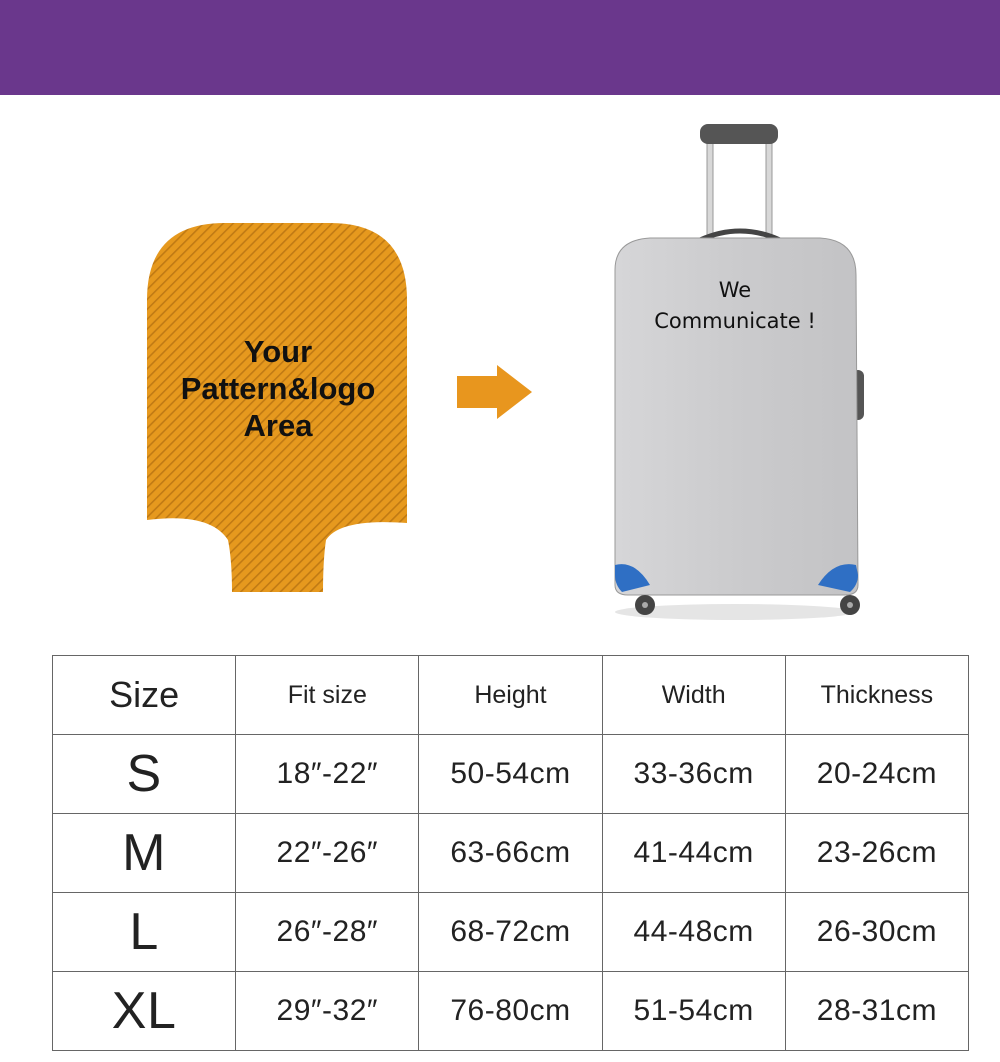 This screenshot has height=1062, width=1000. What do you see at coordinates (144, 774) in the screenshot?
I see `cell-size: S` at bounding box center [144, 774].